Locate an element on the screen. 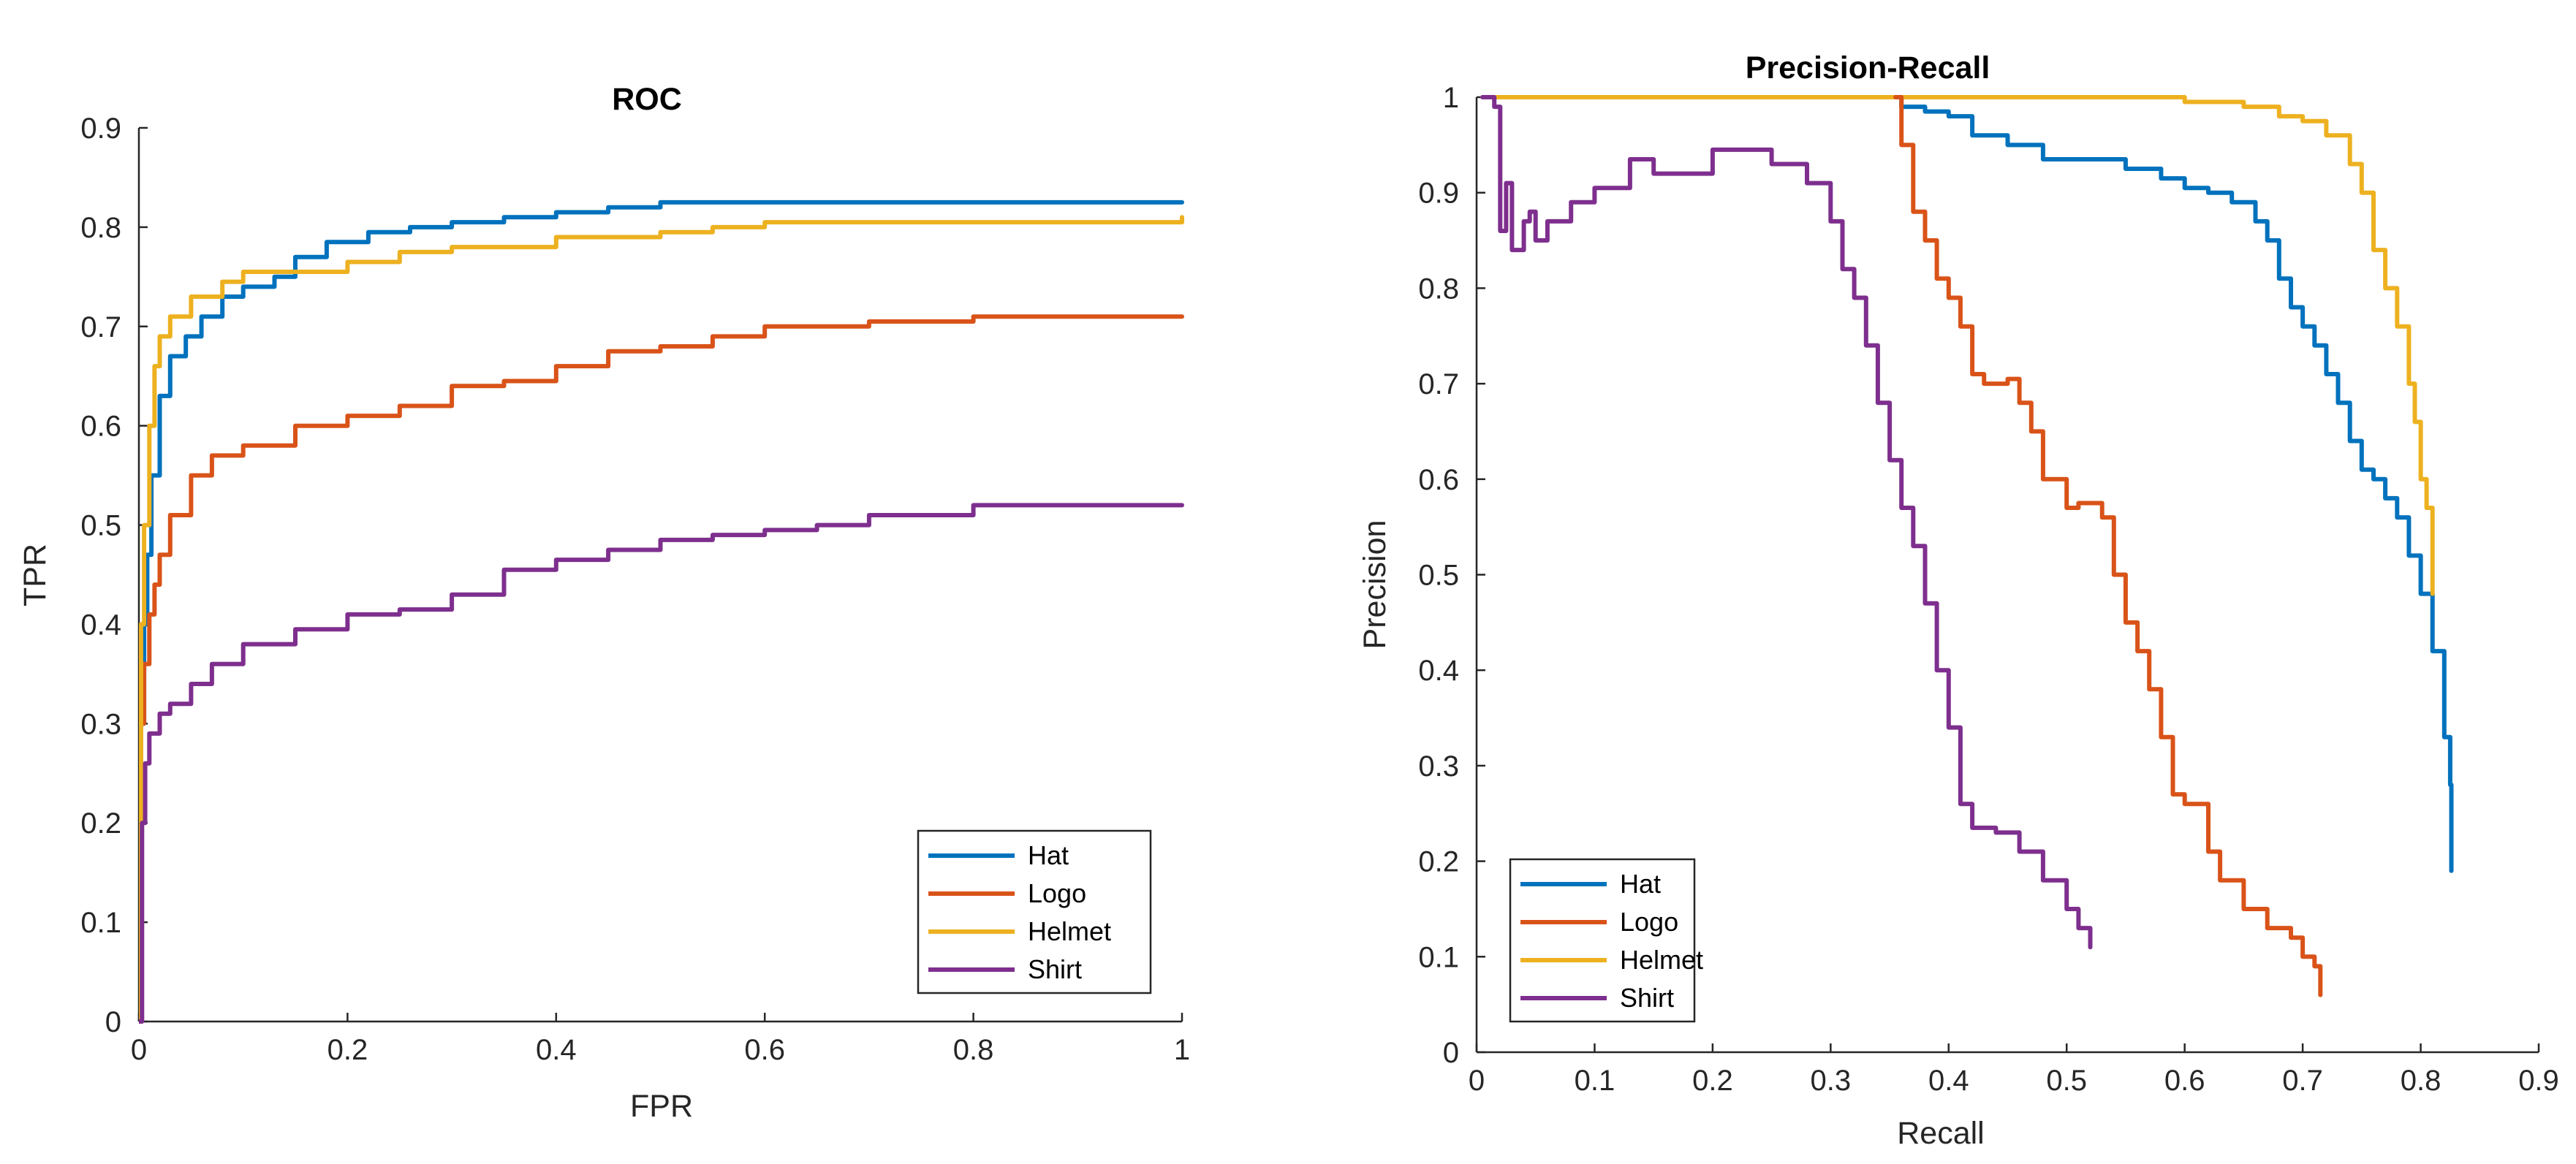 This screenshot has height=1164, width=2576. x-tick-label: 0.1 is located at coordinates (1595, 1081).